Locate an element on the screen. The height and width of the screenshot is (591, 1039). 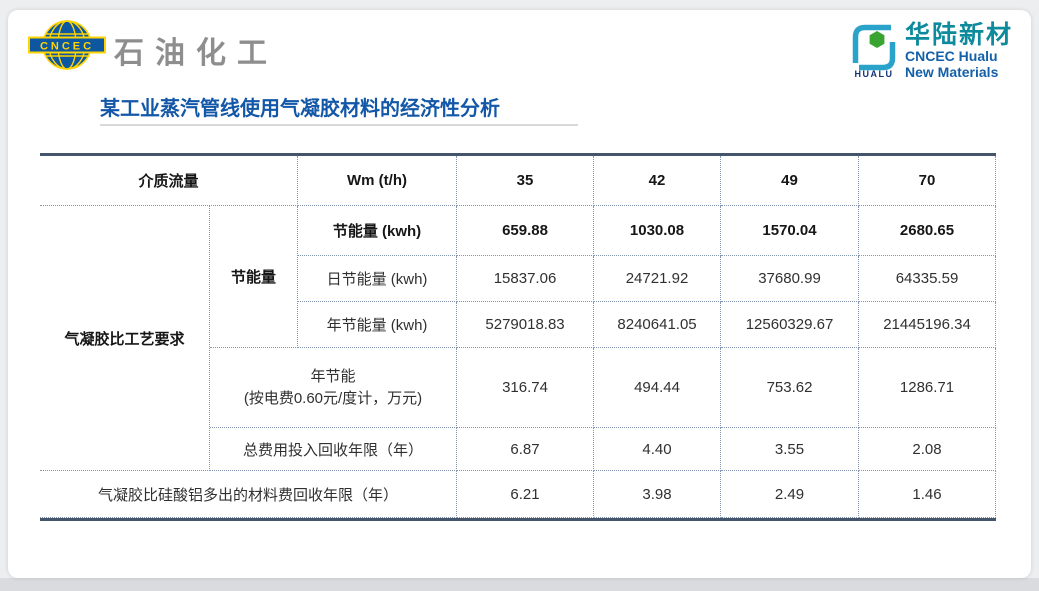
value-cell: 5279018.83 is located at coordinates (526, 325).